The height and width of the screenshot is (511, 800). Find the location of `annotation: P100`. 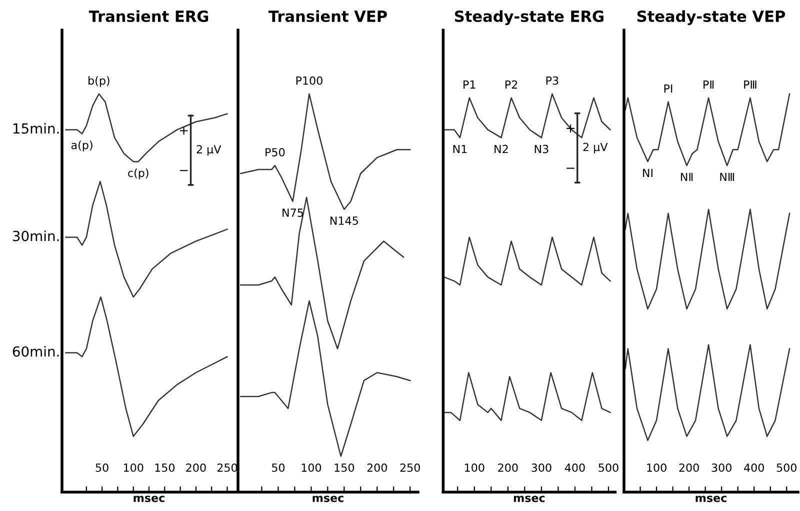

annotation: P100 is located at coordinates (309, 80).